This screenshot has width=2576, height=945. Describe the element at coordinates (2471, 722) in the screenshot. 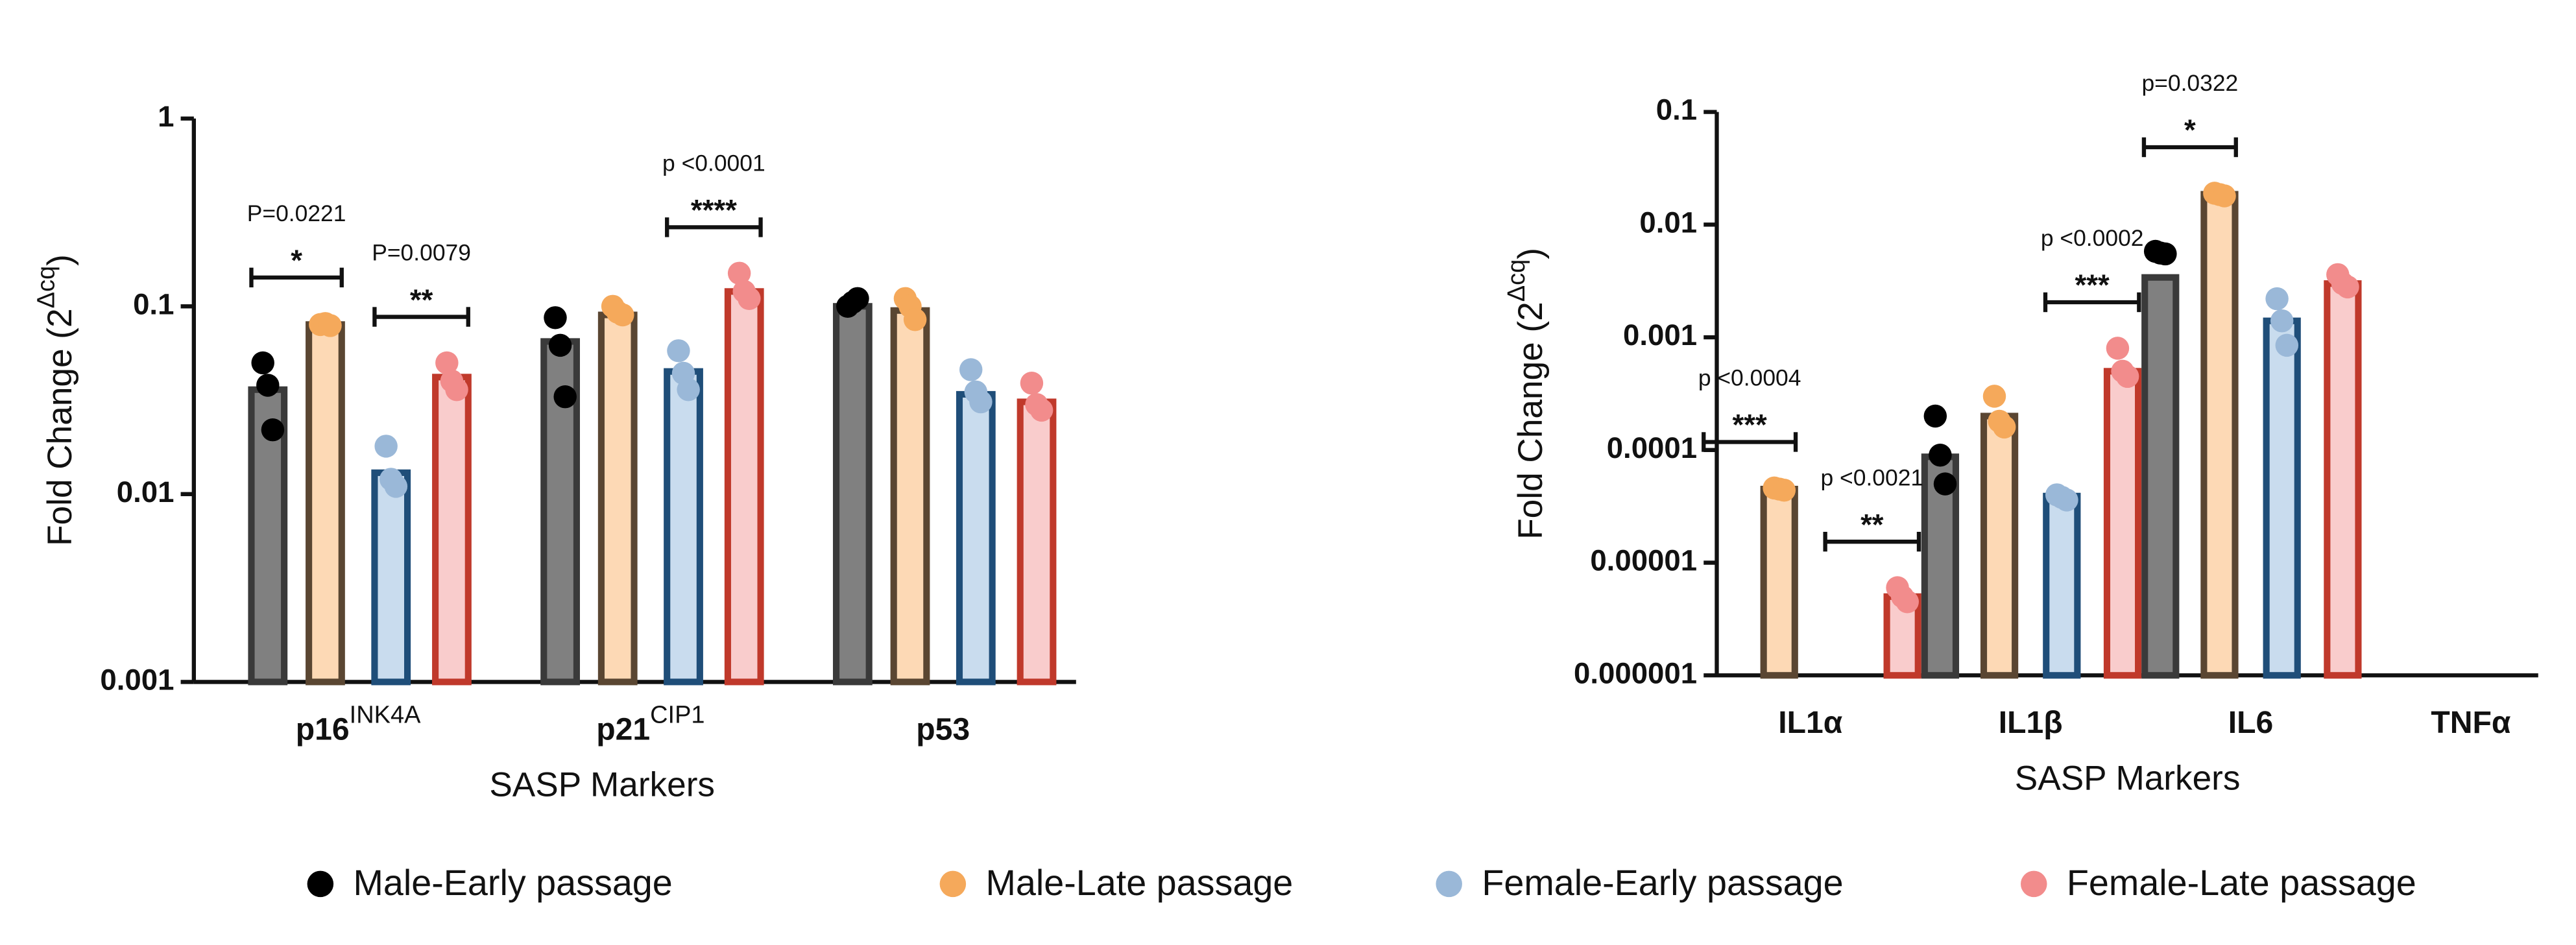

I see `x-tick-label: TNFα` at that location.